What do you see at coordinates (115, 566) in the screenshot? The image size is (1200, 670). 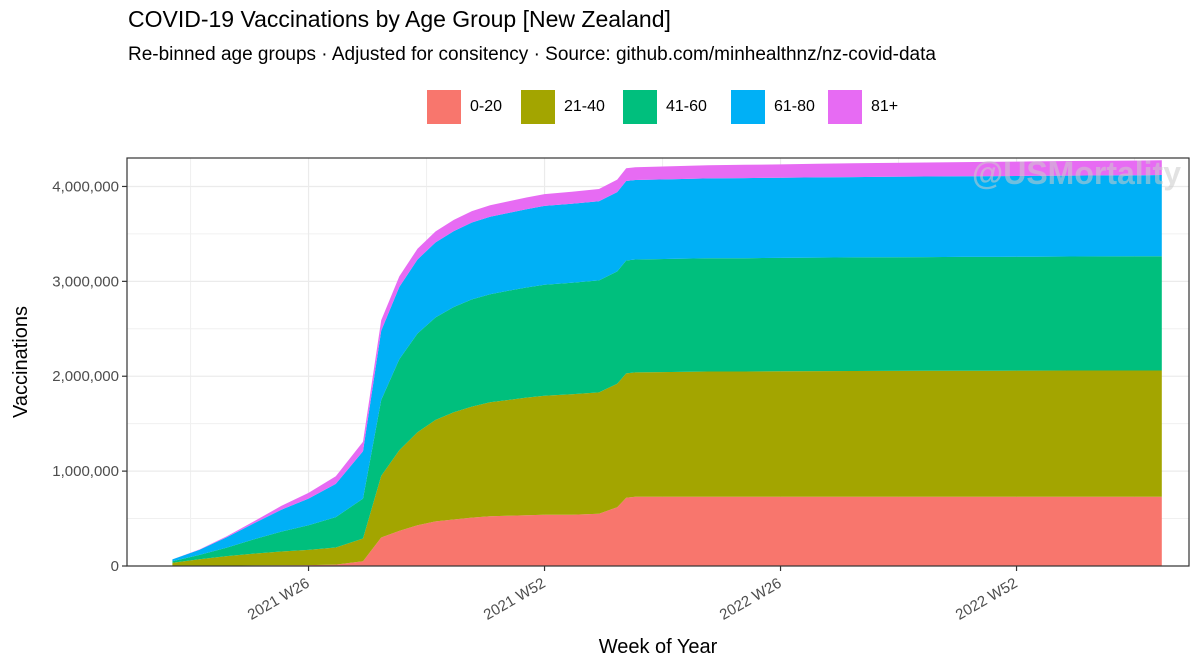 I see `y-tick-label: 0` at bounding box center [115, 566].